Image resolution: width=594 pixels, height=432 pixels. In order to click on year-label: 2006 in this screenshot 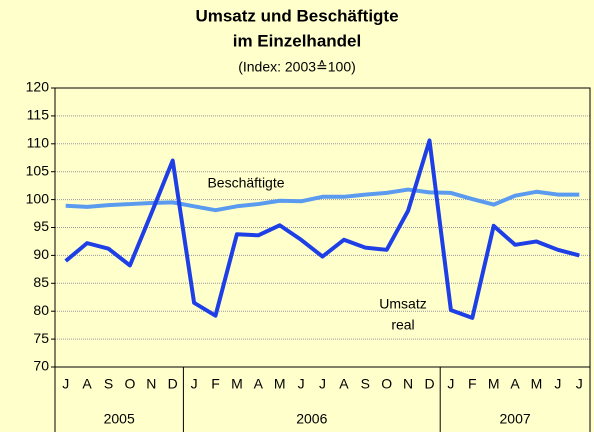, I will do `click(311, 419)`.